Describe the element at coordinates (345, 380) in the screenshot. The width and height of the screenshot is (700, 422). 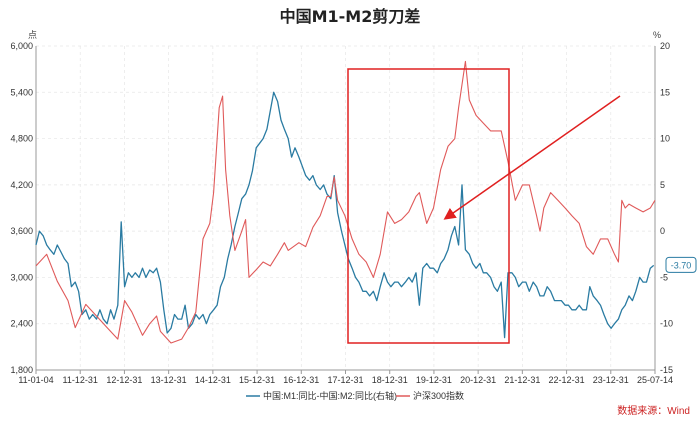
I see `x-tick-label: 17-12-31` at that location.